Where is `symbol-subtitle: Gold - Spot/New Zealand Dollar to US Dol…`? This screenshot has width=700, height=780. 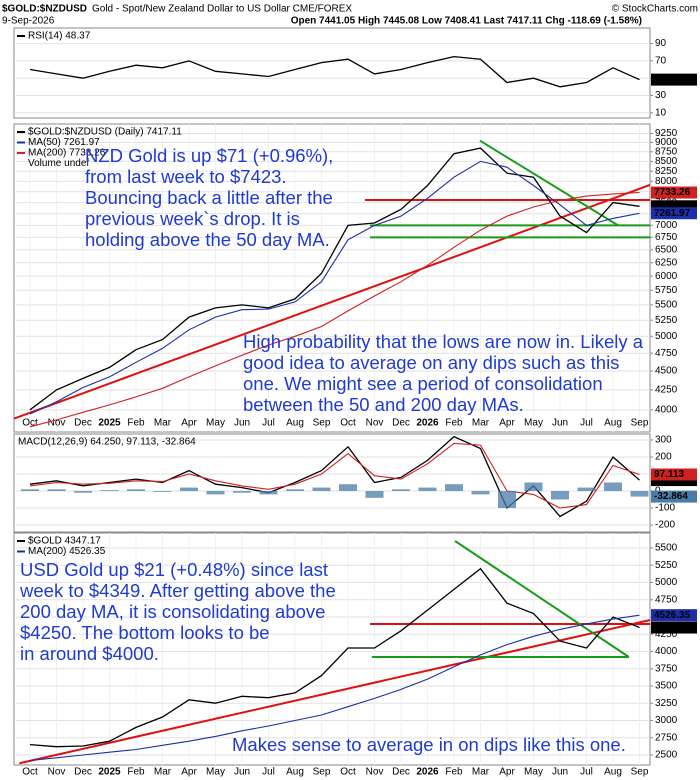
symbol-subtitle: Gold - Spot/New Zealand Dollar to US Dol… is located at coordinates (222, 9).